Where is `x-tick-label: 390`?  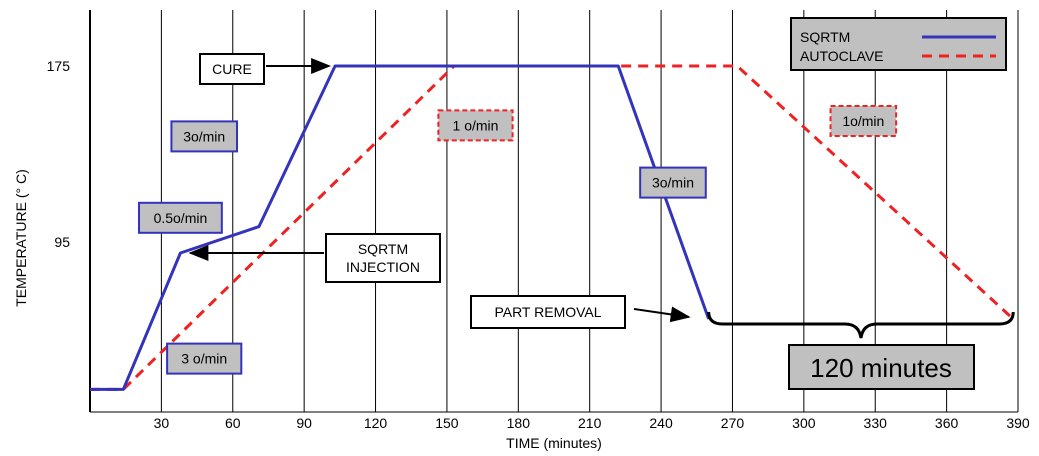 x-tick-label: 390 is located at coordinates (1018, 423).